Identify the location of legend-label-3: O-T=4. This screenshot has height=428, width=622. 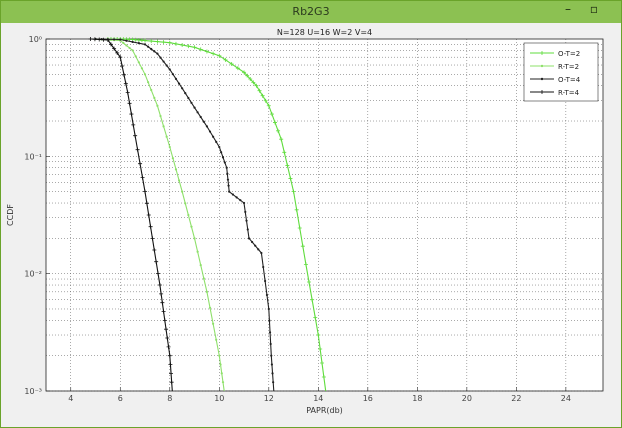
(569, 80).